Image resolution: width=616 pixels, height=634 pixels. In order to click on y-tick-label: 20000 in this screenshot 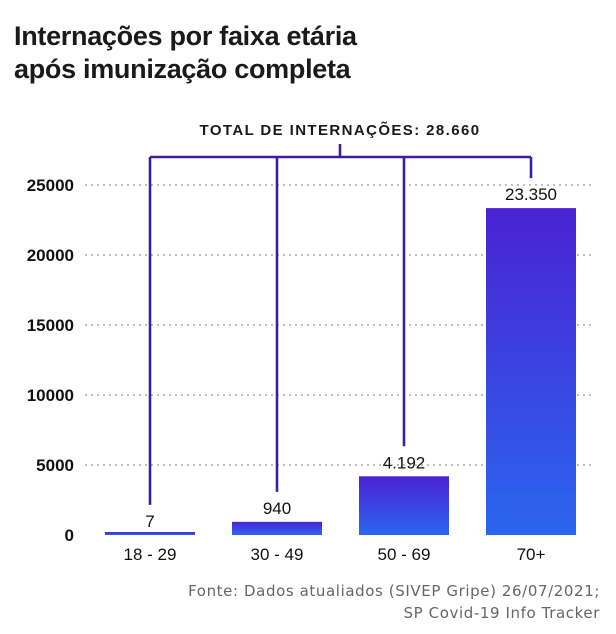, I will do `click(50, 255)`.